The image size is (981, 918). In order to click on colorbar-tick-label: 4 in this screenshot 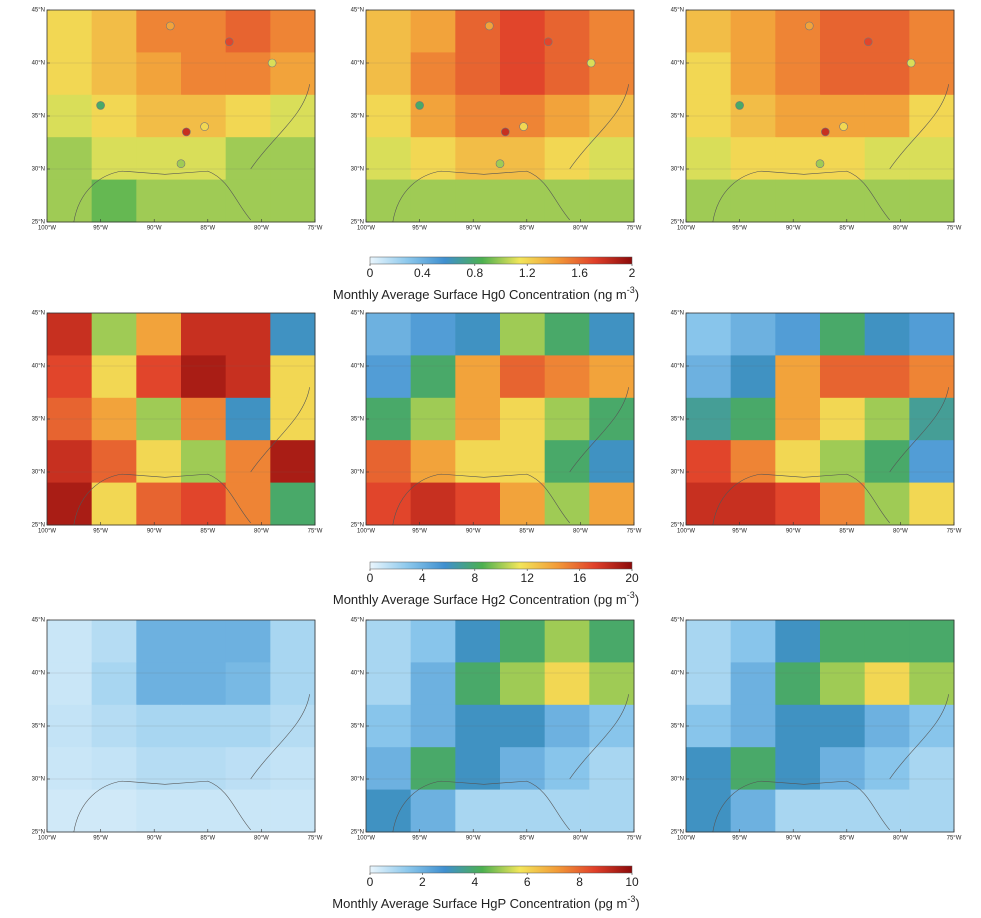, I will do `click(474, 882)`.